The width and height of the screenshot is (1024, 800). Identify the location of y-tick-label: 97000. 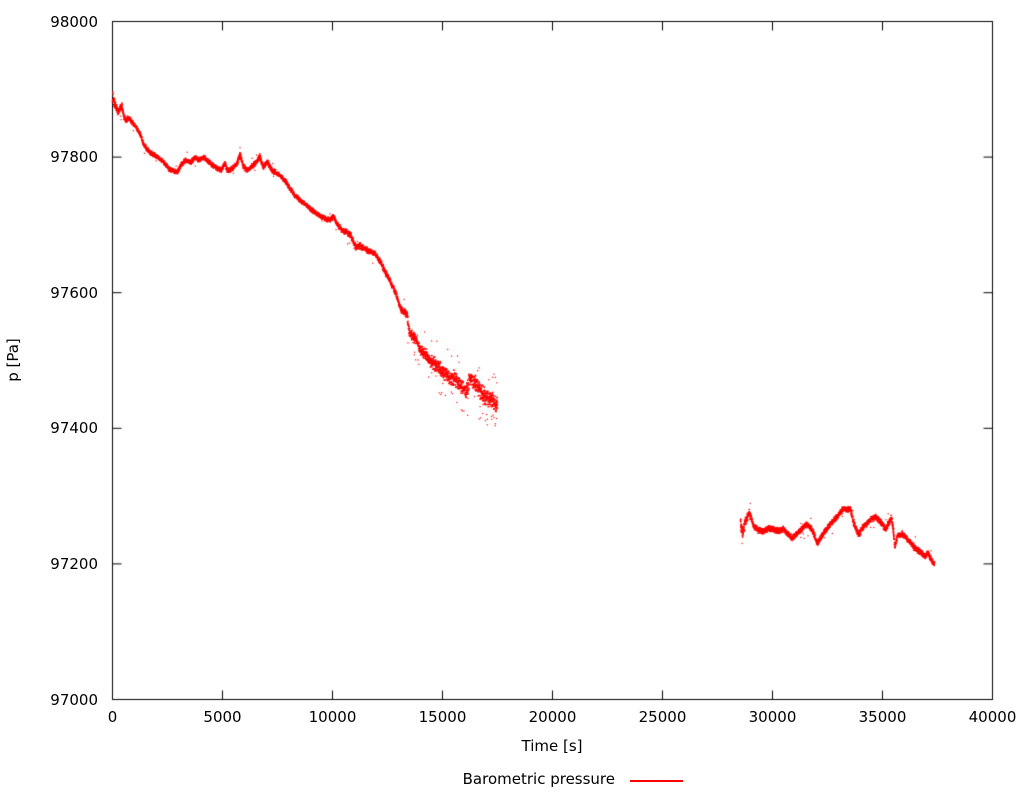
(74, 699).